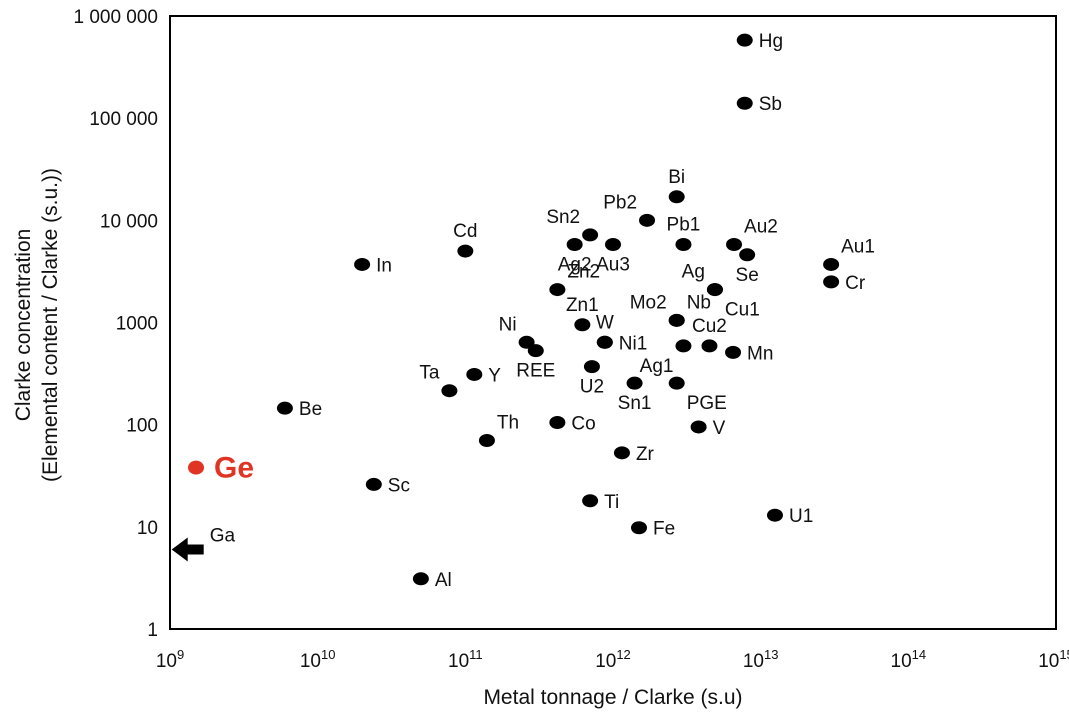 This screenshot has width=1069, height=716. What do you see at coordinates (709, 326) in the screenshot?
I see `point-label: Cu2` at bounding box center [709, 326].